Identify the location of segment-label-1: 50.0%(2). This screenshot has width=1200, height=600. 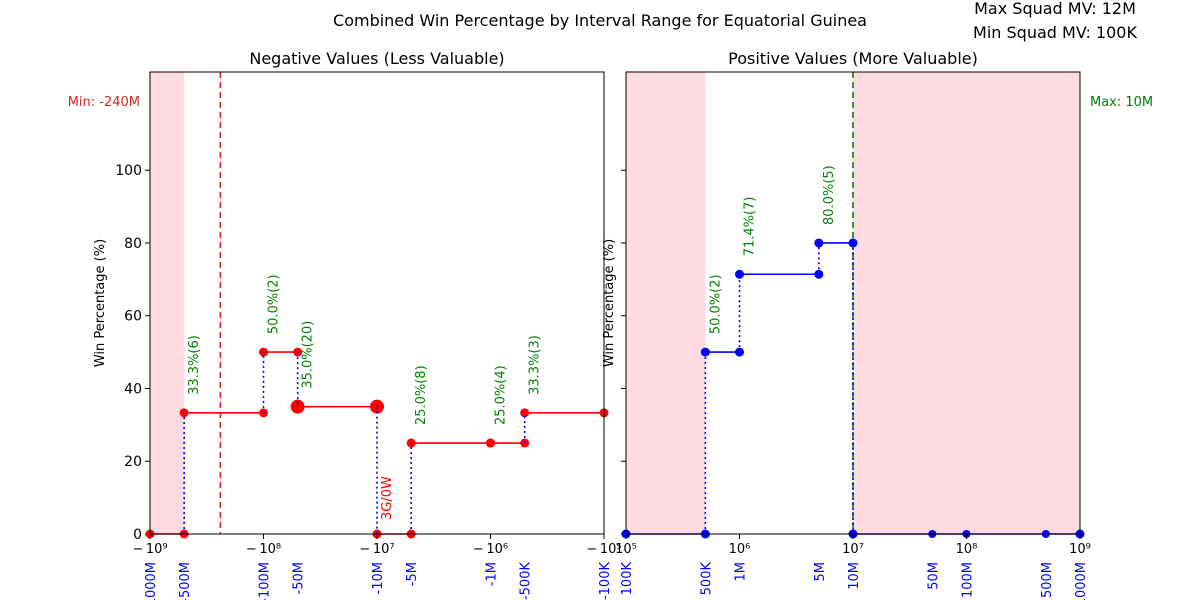
(715, 304).